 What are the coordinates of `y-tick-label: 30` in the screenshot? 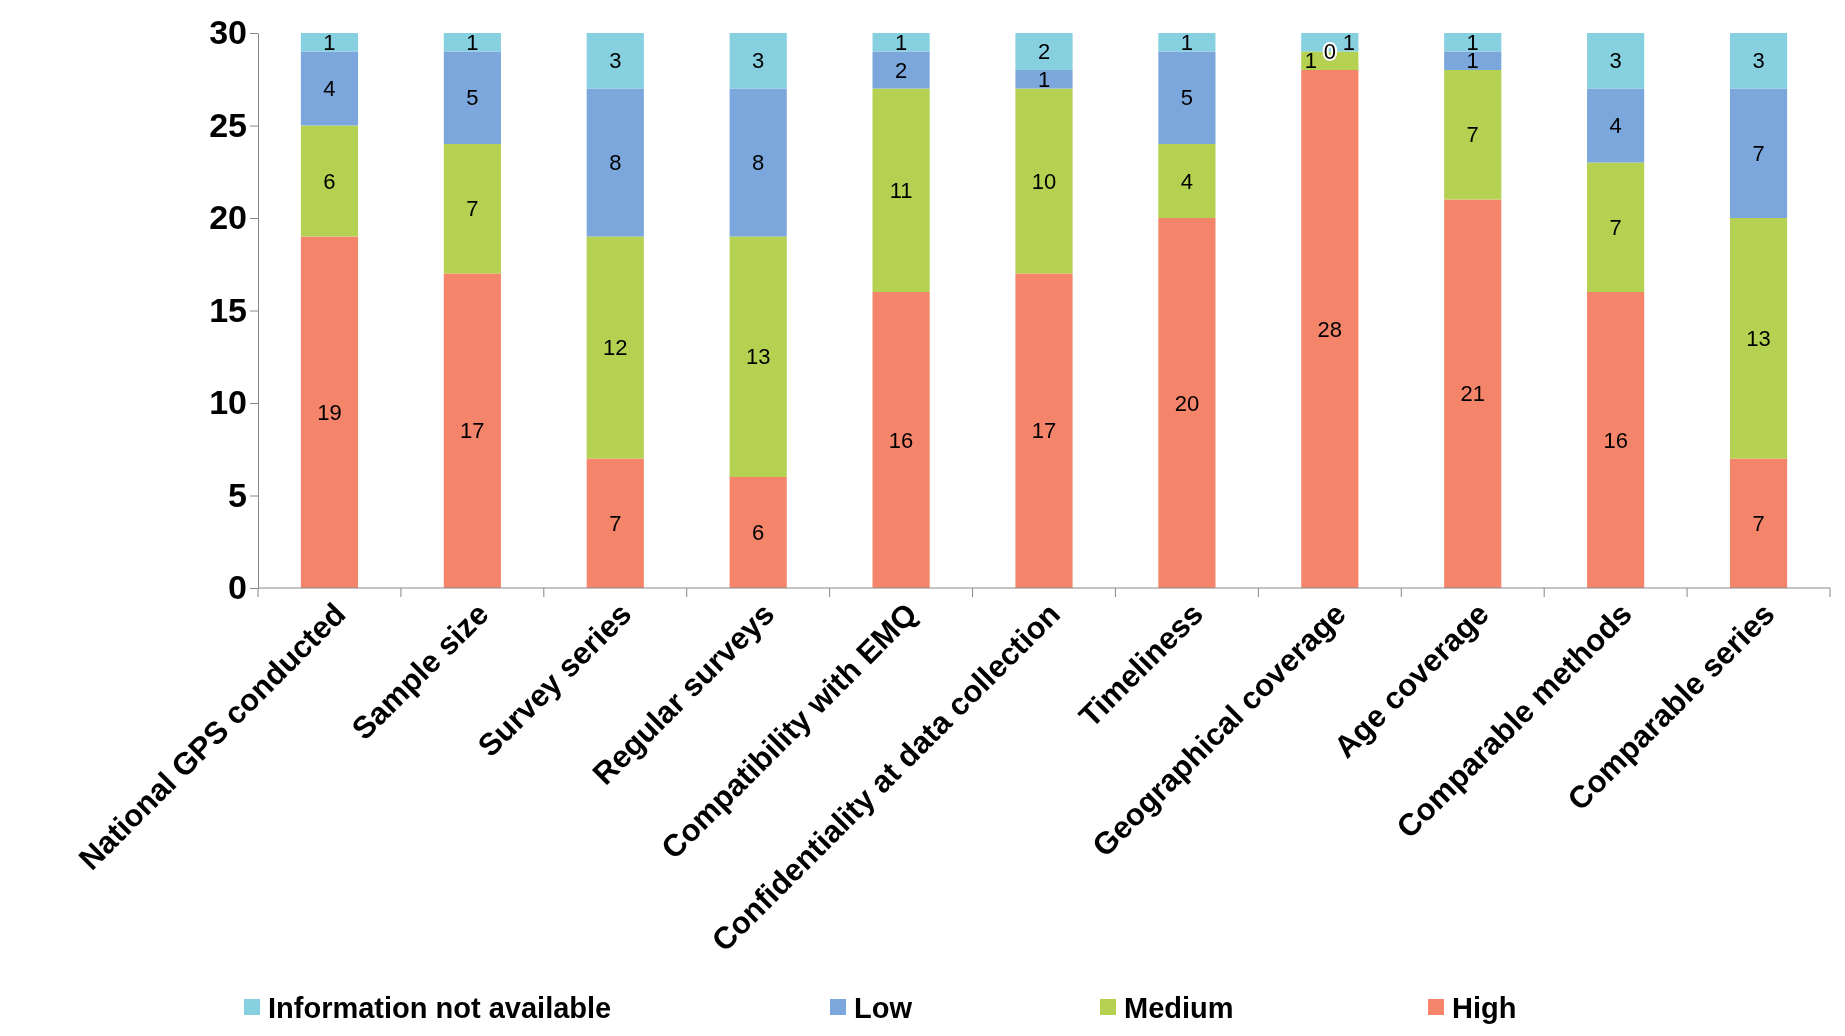 It's located at (228, 32).